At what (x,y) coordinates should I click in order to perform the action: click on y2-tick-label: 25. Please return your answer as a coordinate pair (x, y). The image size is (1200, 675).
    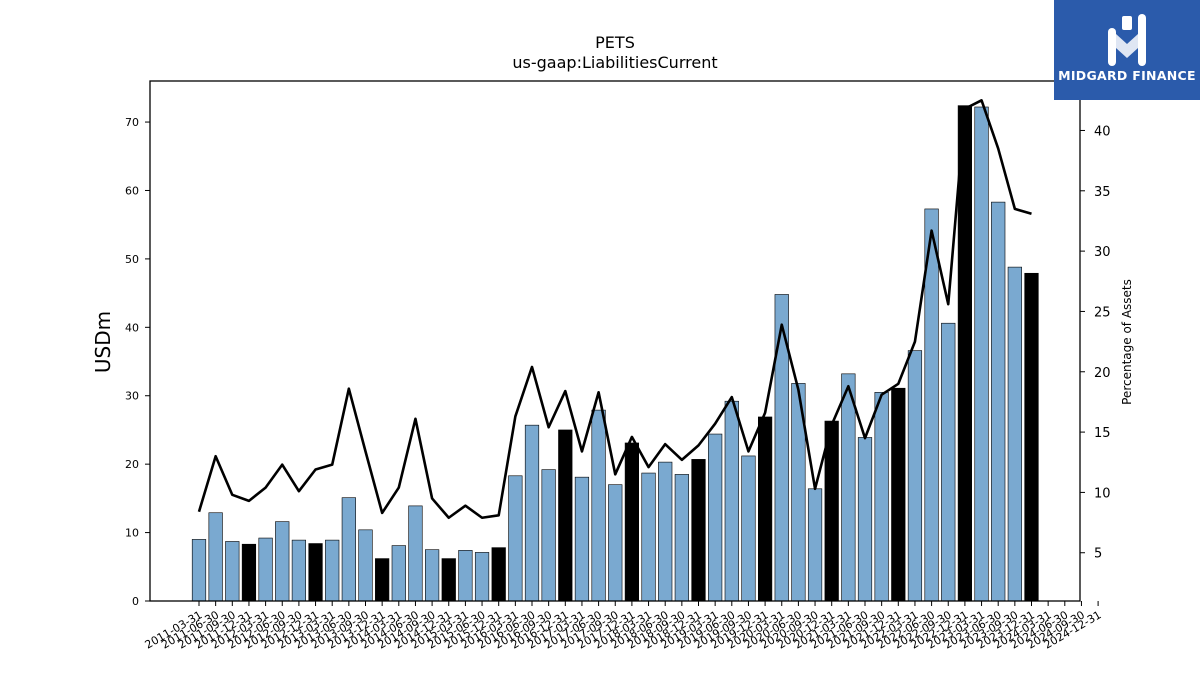
    Looking at the image, I should click on (1102, 312).